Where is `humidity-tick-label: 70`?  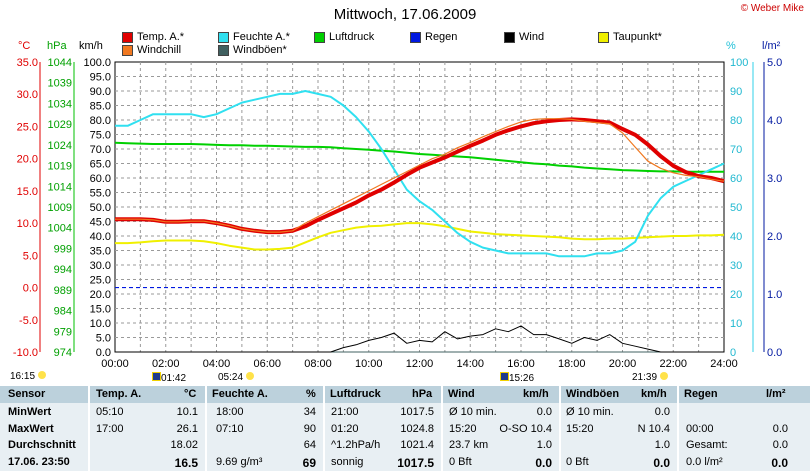
humidity-tick-label: 70 is located at coordinates (736, 150).